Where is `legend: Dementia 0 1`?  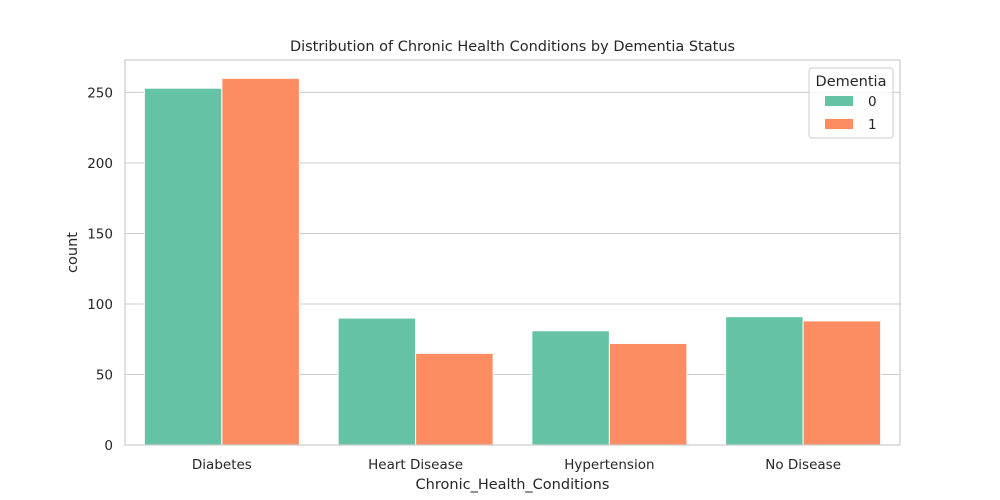 legend: Dementia 0 1 is located at coordinates (851, 103).